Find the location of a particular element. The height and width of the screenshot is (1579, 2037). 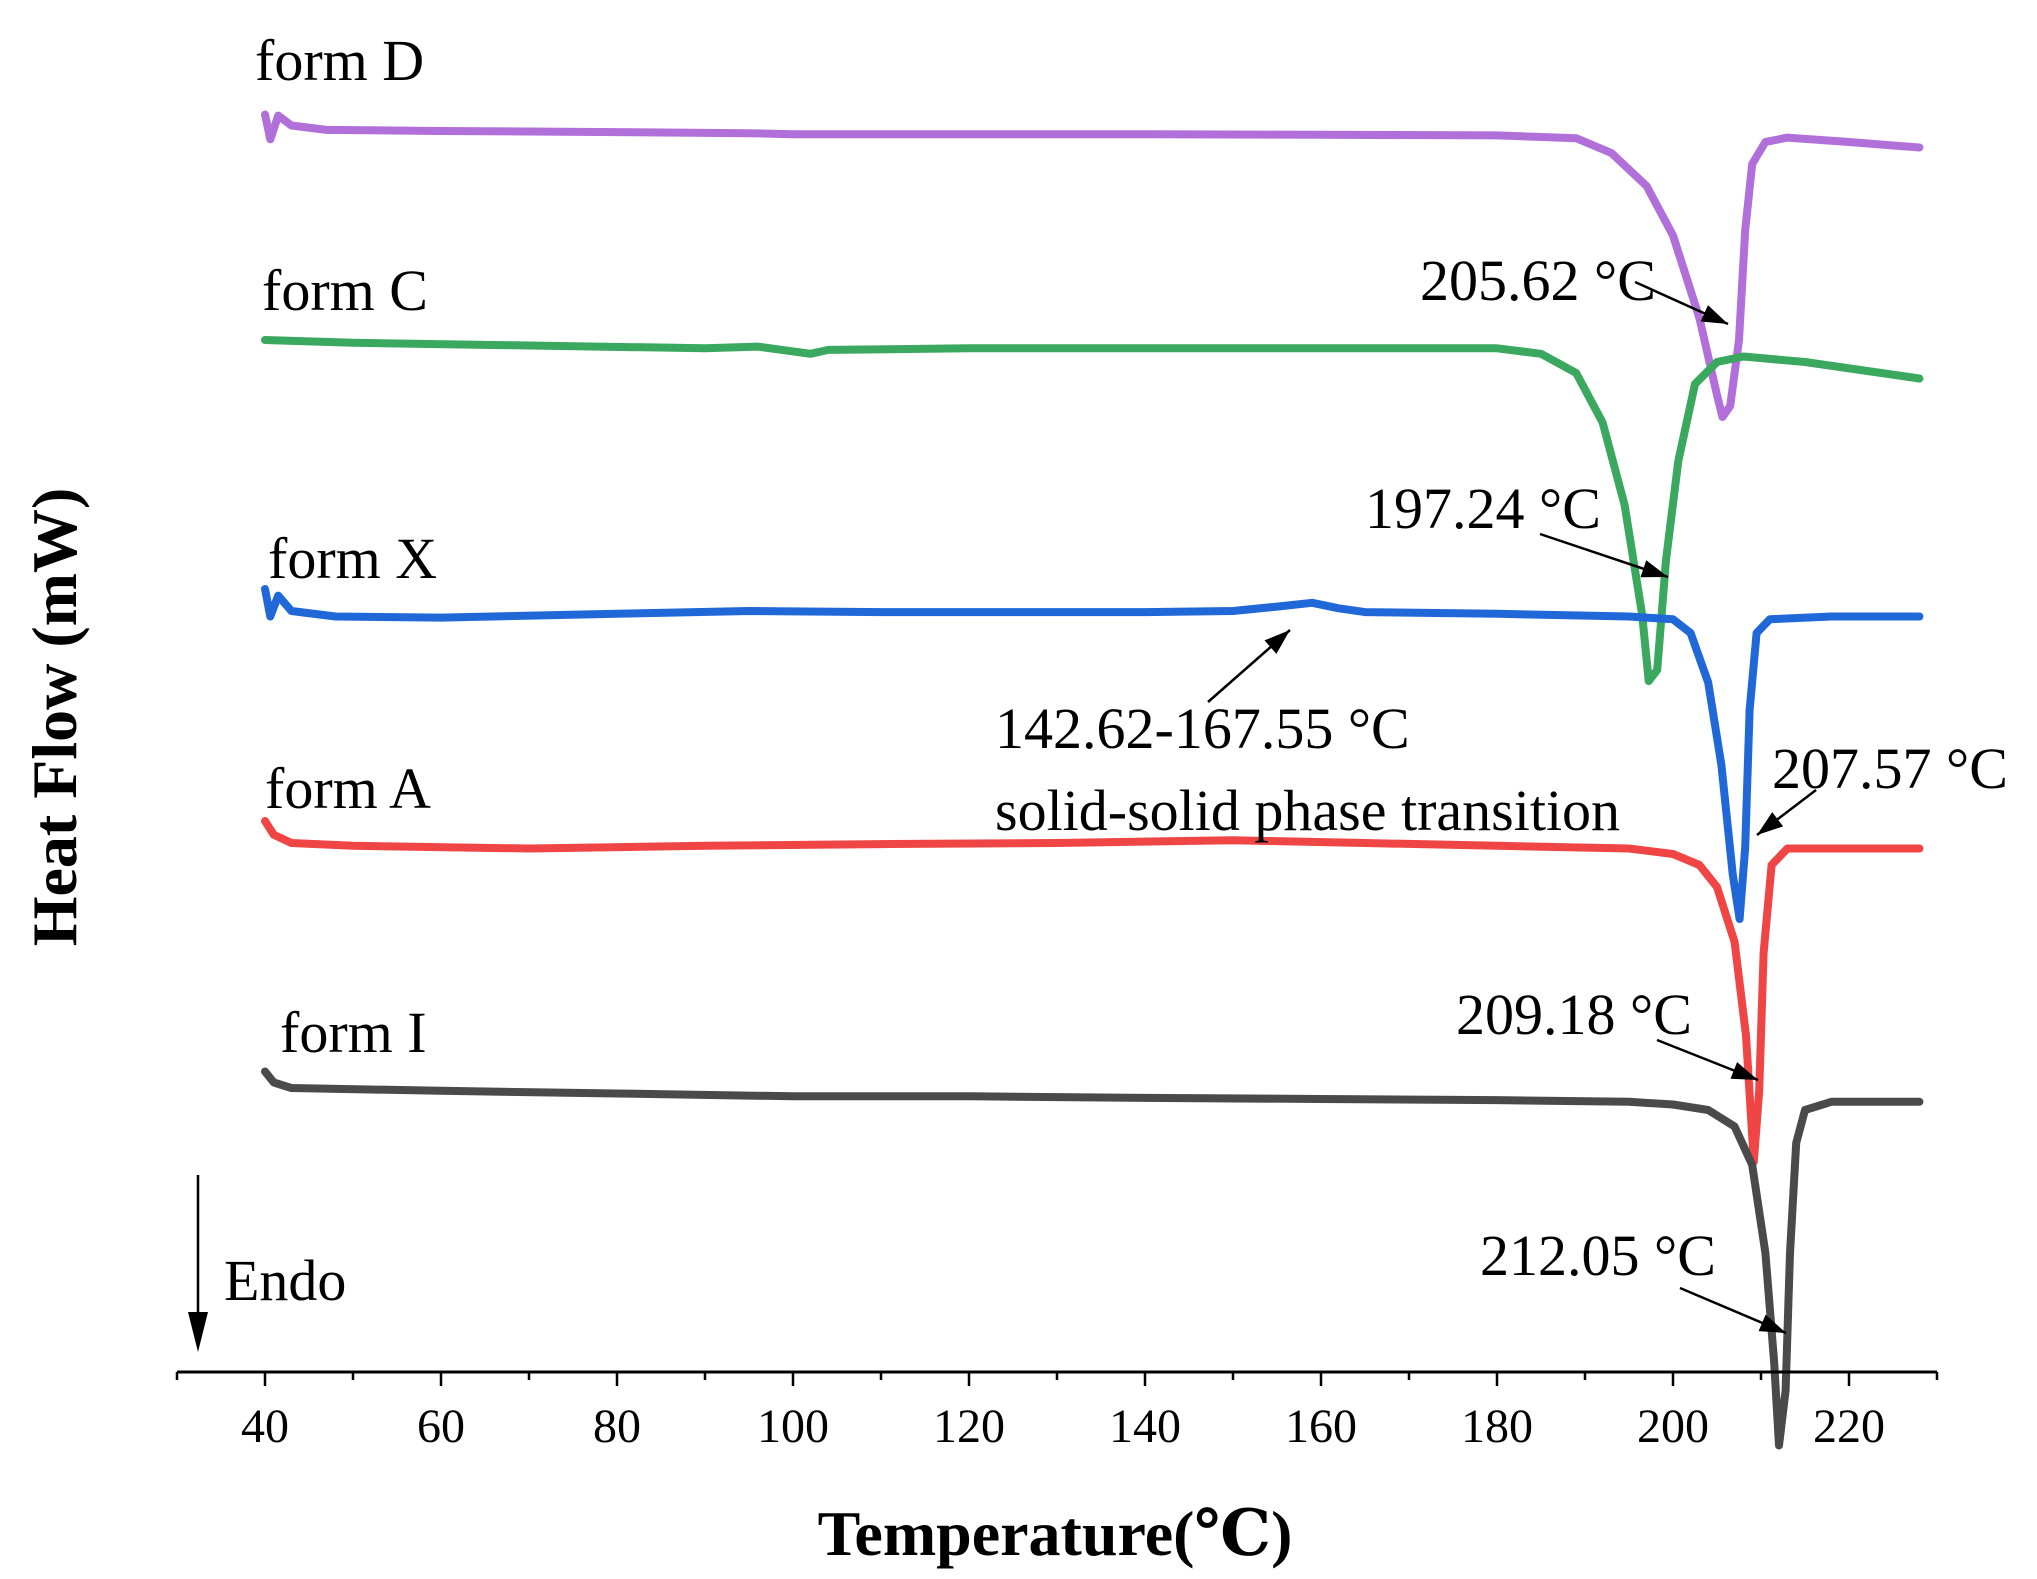

annotation-7-form-i: 212.05 °C is located at coordinates (1598, 1255).